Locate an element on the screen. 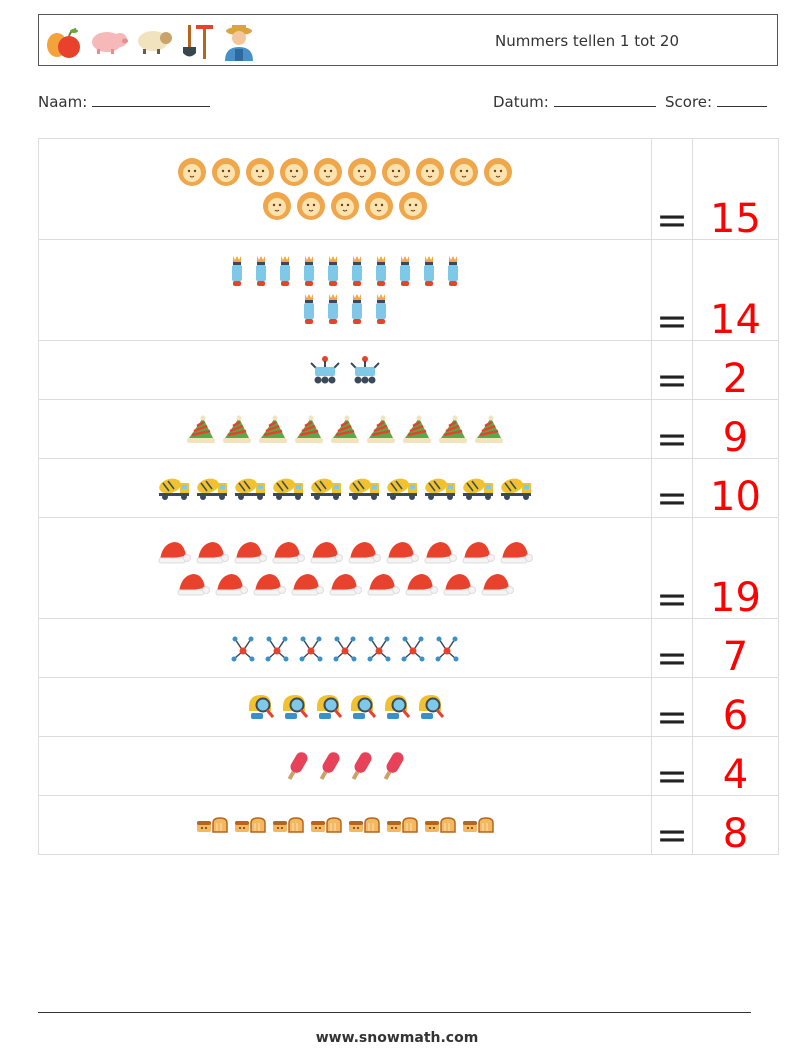 The height and width of the screenshot is (1053, 794). answer-value: 4 is located at coordinates (735, 766).